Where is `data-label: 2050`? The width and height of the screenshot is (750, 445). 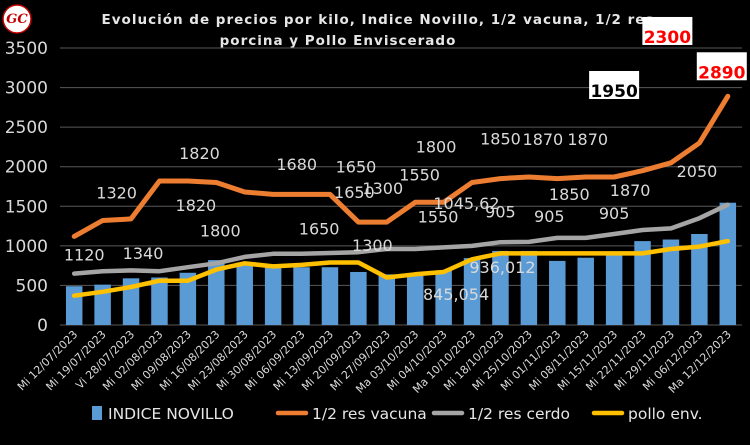
data-label: 2050 is located at coordinates (697, 171).